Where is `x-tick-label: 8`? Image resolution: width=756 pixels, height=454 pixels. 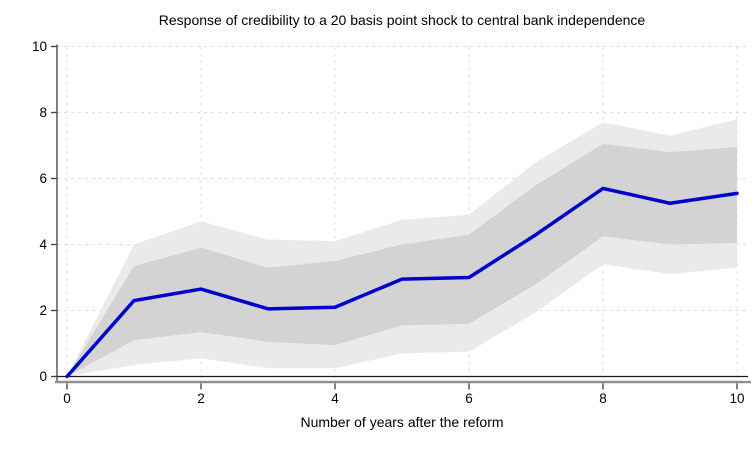 x-tick-label: 8 is located at coordinates (603, 398).